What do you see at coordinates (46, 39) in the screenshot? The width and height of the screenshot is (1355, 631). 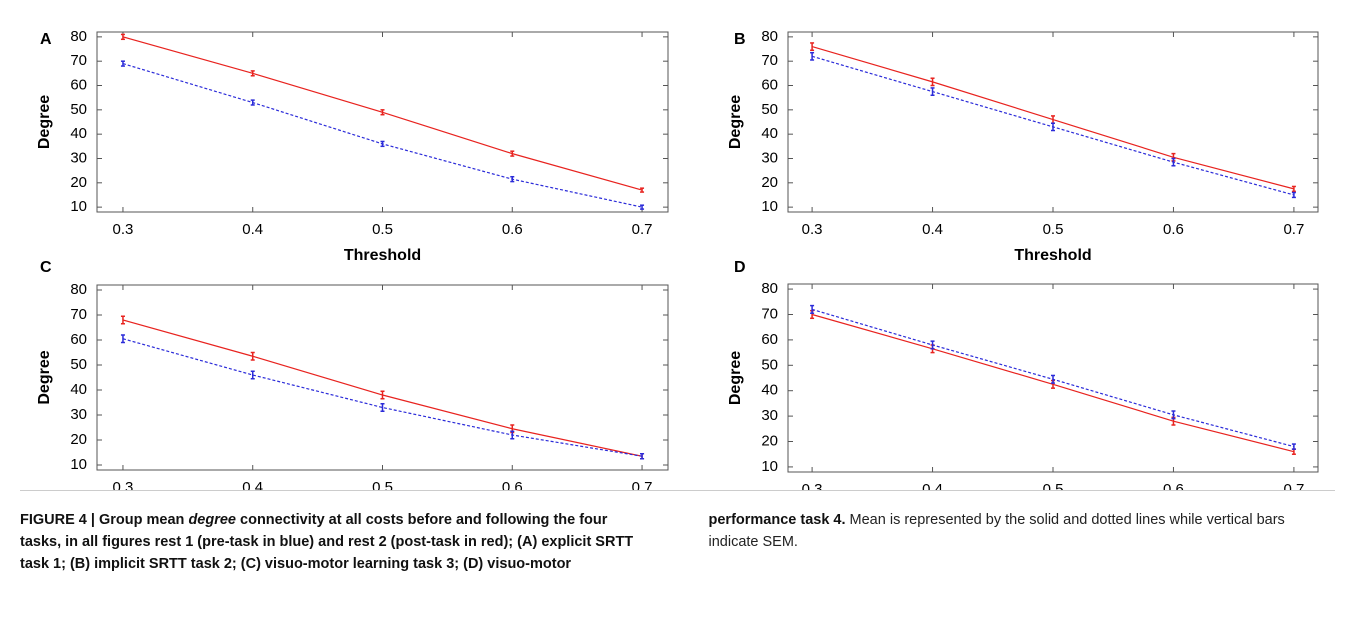 I see `panel-label: A` at bounding box center [46, 39].